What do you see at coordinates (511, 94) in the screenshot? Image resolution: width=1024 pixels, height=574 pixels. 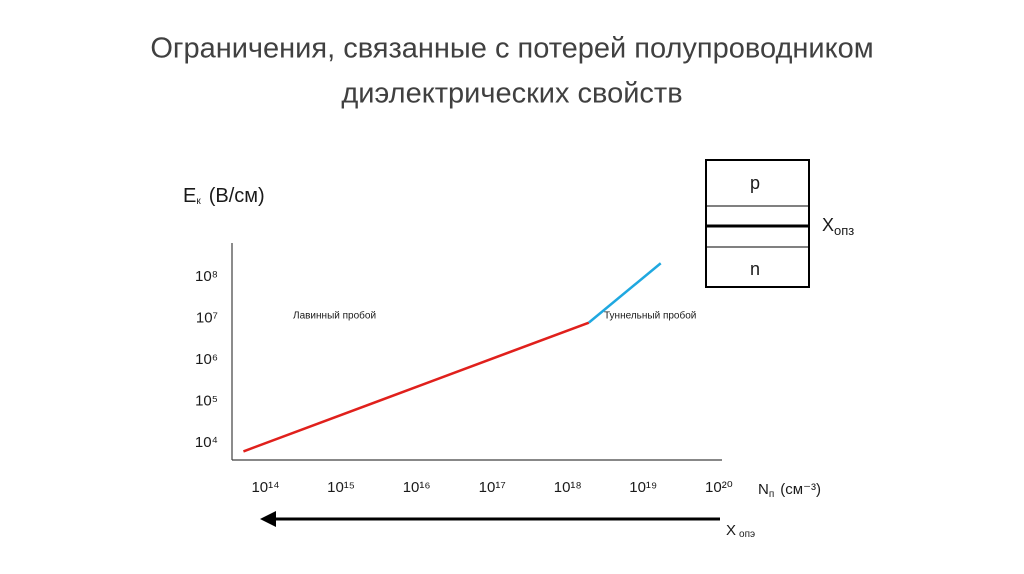 I see `title-line: диэлектрических свойств` at bounding box center [511, 94].